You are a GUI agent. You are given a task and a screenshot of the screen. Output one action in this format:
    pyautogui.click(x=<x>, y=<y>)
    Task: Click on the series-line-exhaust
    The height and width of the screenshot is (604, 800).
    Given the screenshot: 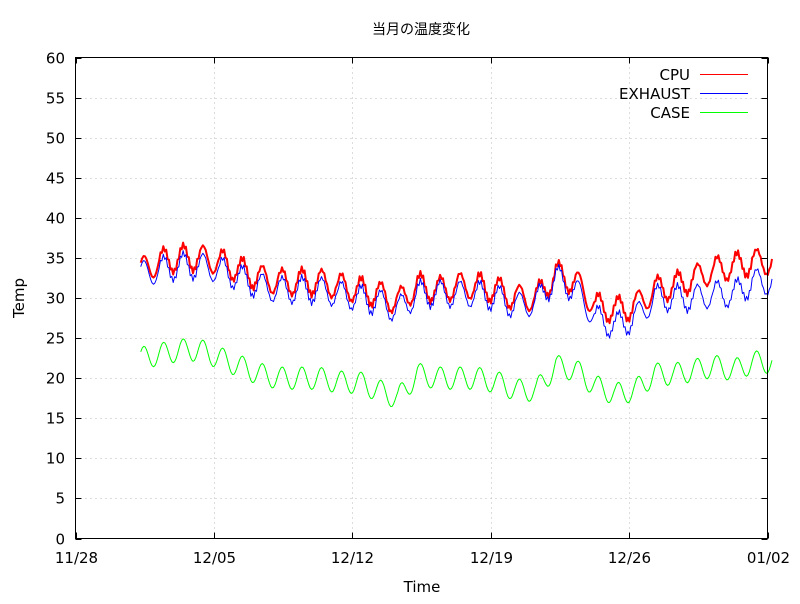 What is the action you would take?
    pyautogui.click(x=456, y=294)
    